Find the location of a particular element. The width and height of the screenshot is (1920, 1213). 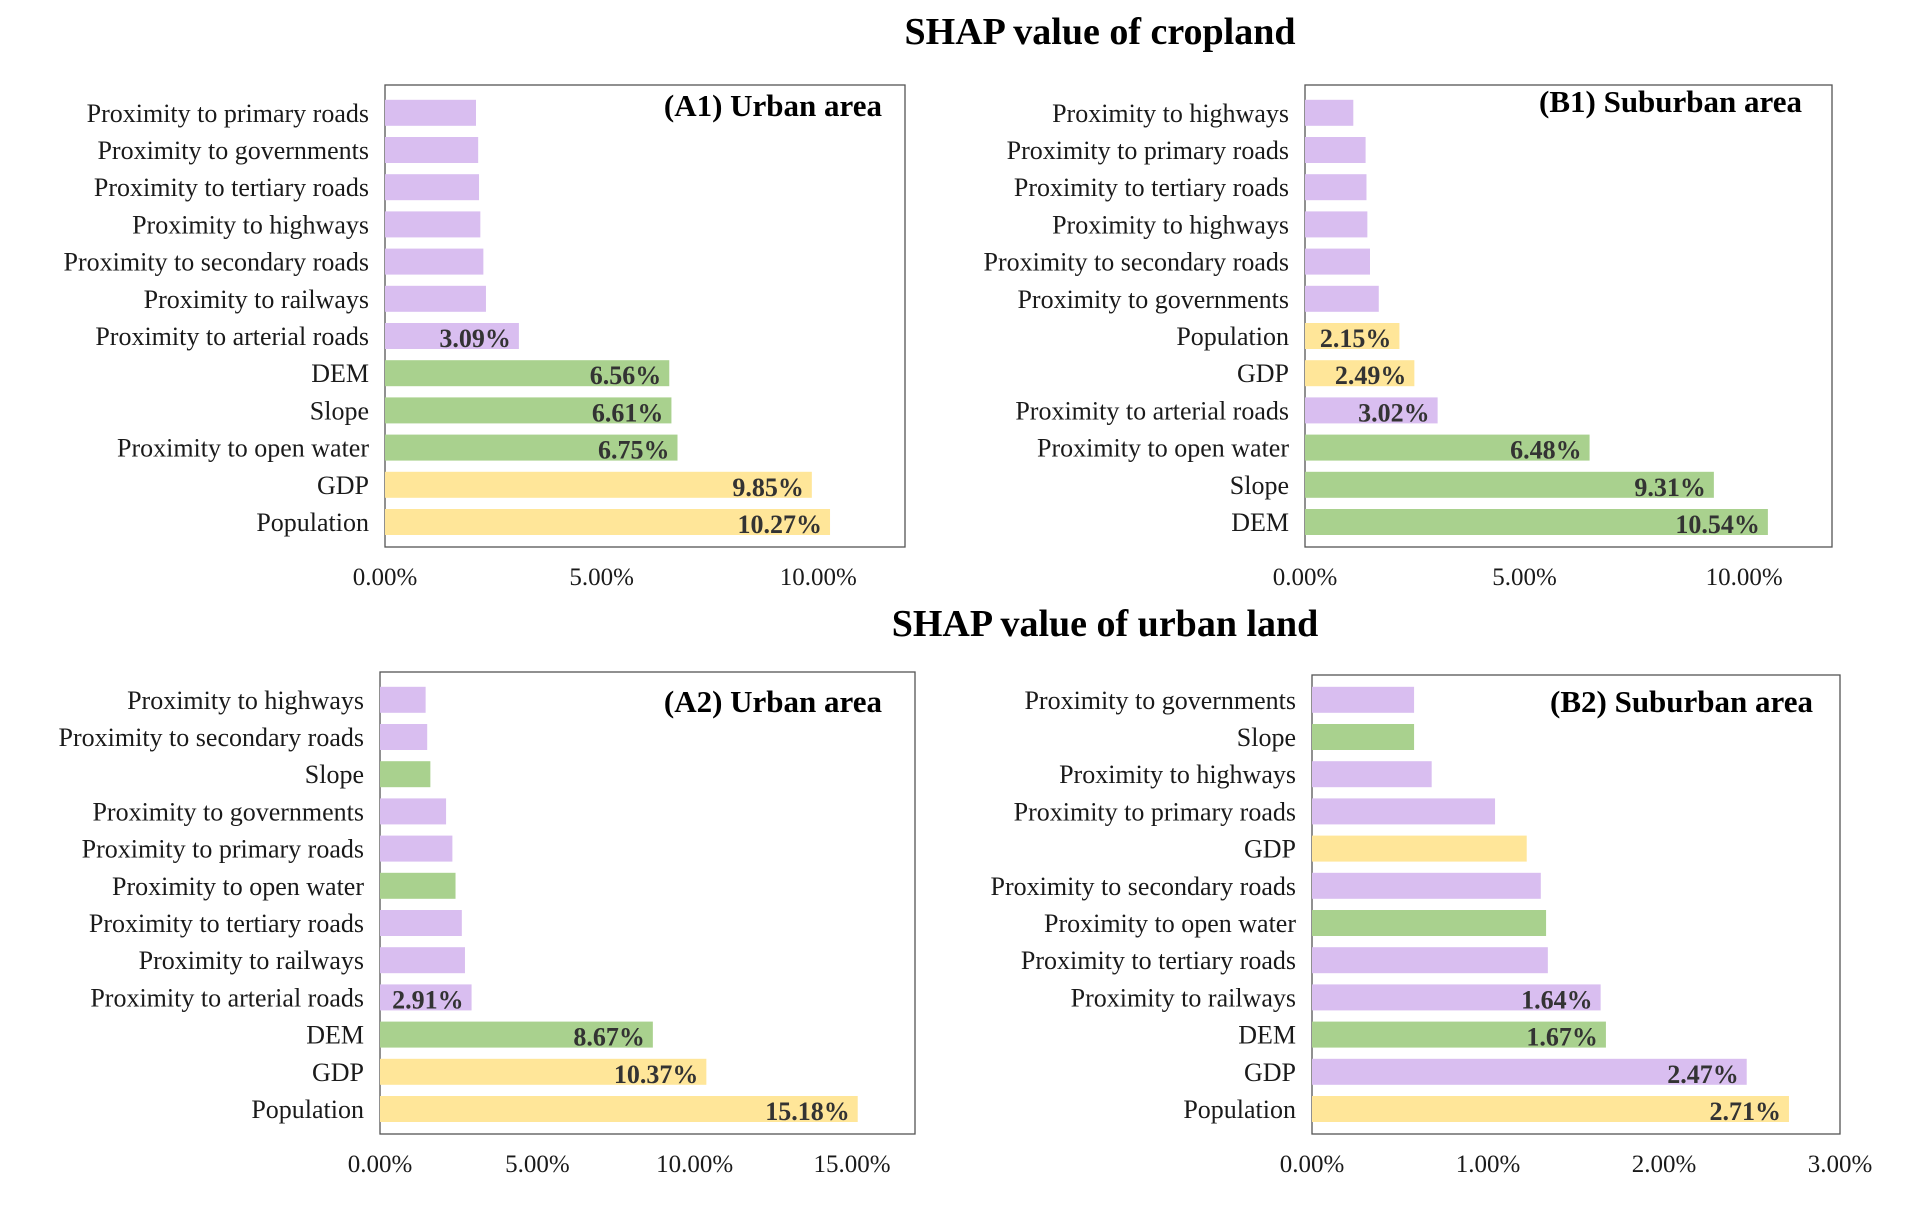

data-label: 2.71% is located at coordinates (1745, 1111).